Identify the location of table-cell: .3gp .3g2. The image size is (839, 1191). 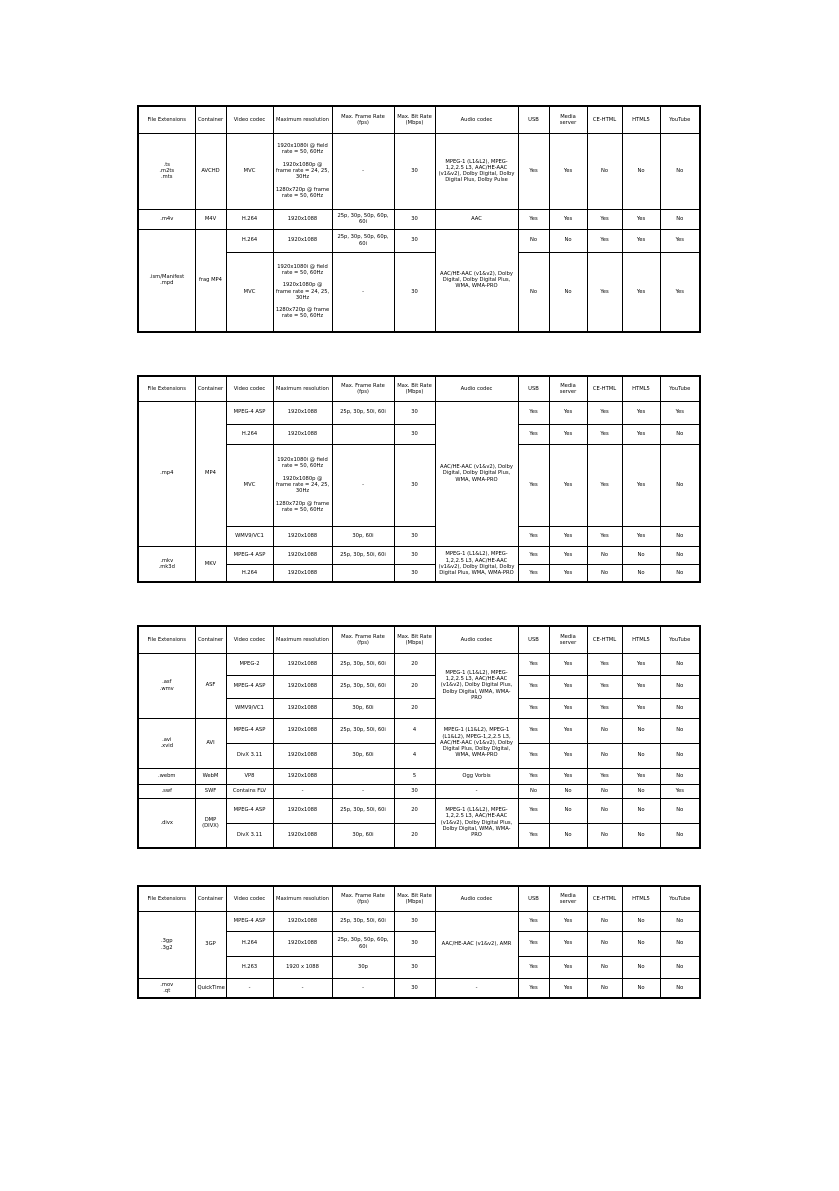
(166, 944).